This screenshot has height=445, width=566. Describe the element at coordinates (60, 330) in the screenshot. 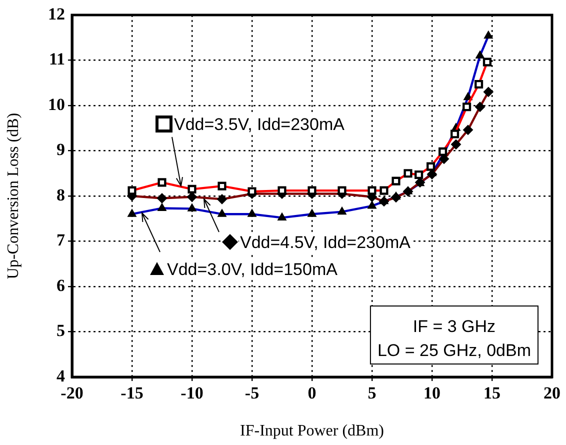

I see `y-tick-label: 5` at that location.